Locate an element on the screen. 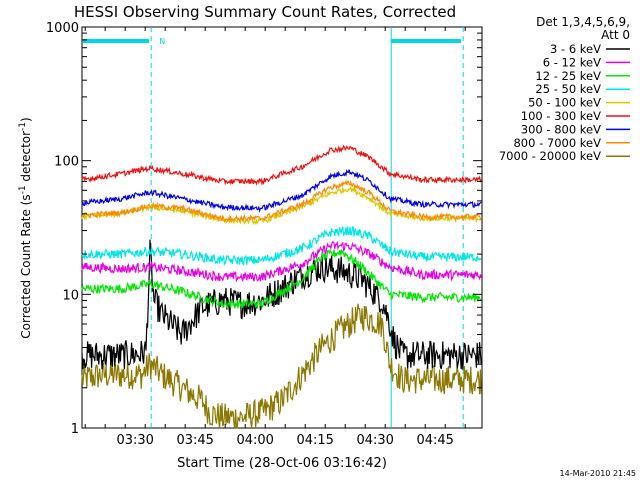 The width and height of the screenshot is (640, 480). legend-label-9: 7000 - 20000 keV is located at coordinates (550, 156).